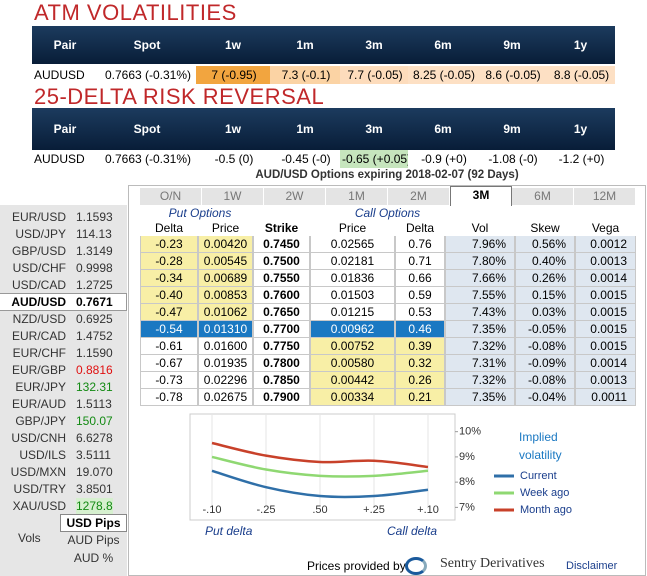 The width and height of the screenshot is (647, 576). Describe the element at coordinates (171, 196) in the screenshot. I see `period-tab: O/N` at that location.